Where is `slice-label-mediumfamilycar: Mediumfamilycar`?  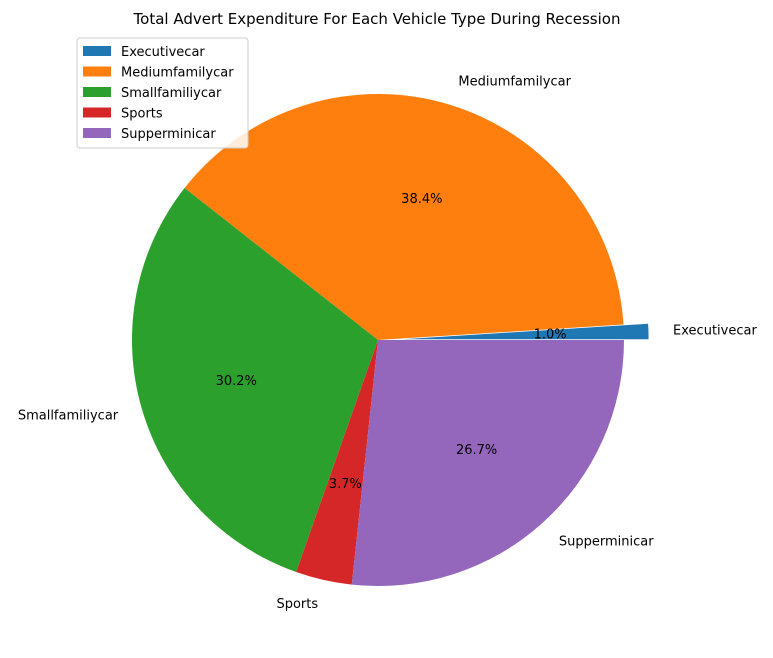
slice-label-mediumfamilycar: Mediumfamilycar is located at coordinates (514, 82).